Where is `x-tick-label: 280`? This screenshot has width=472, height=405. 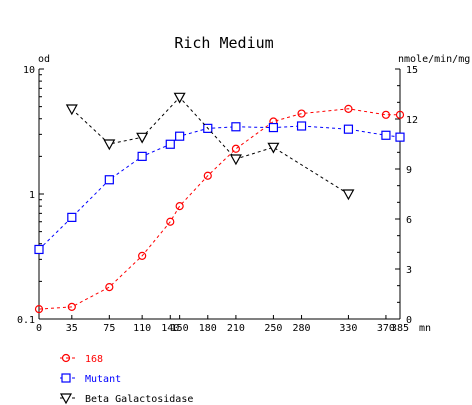 x-tick-label: 280 is located at coordinates (302, 328).